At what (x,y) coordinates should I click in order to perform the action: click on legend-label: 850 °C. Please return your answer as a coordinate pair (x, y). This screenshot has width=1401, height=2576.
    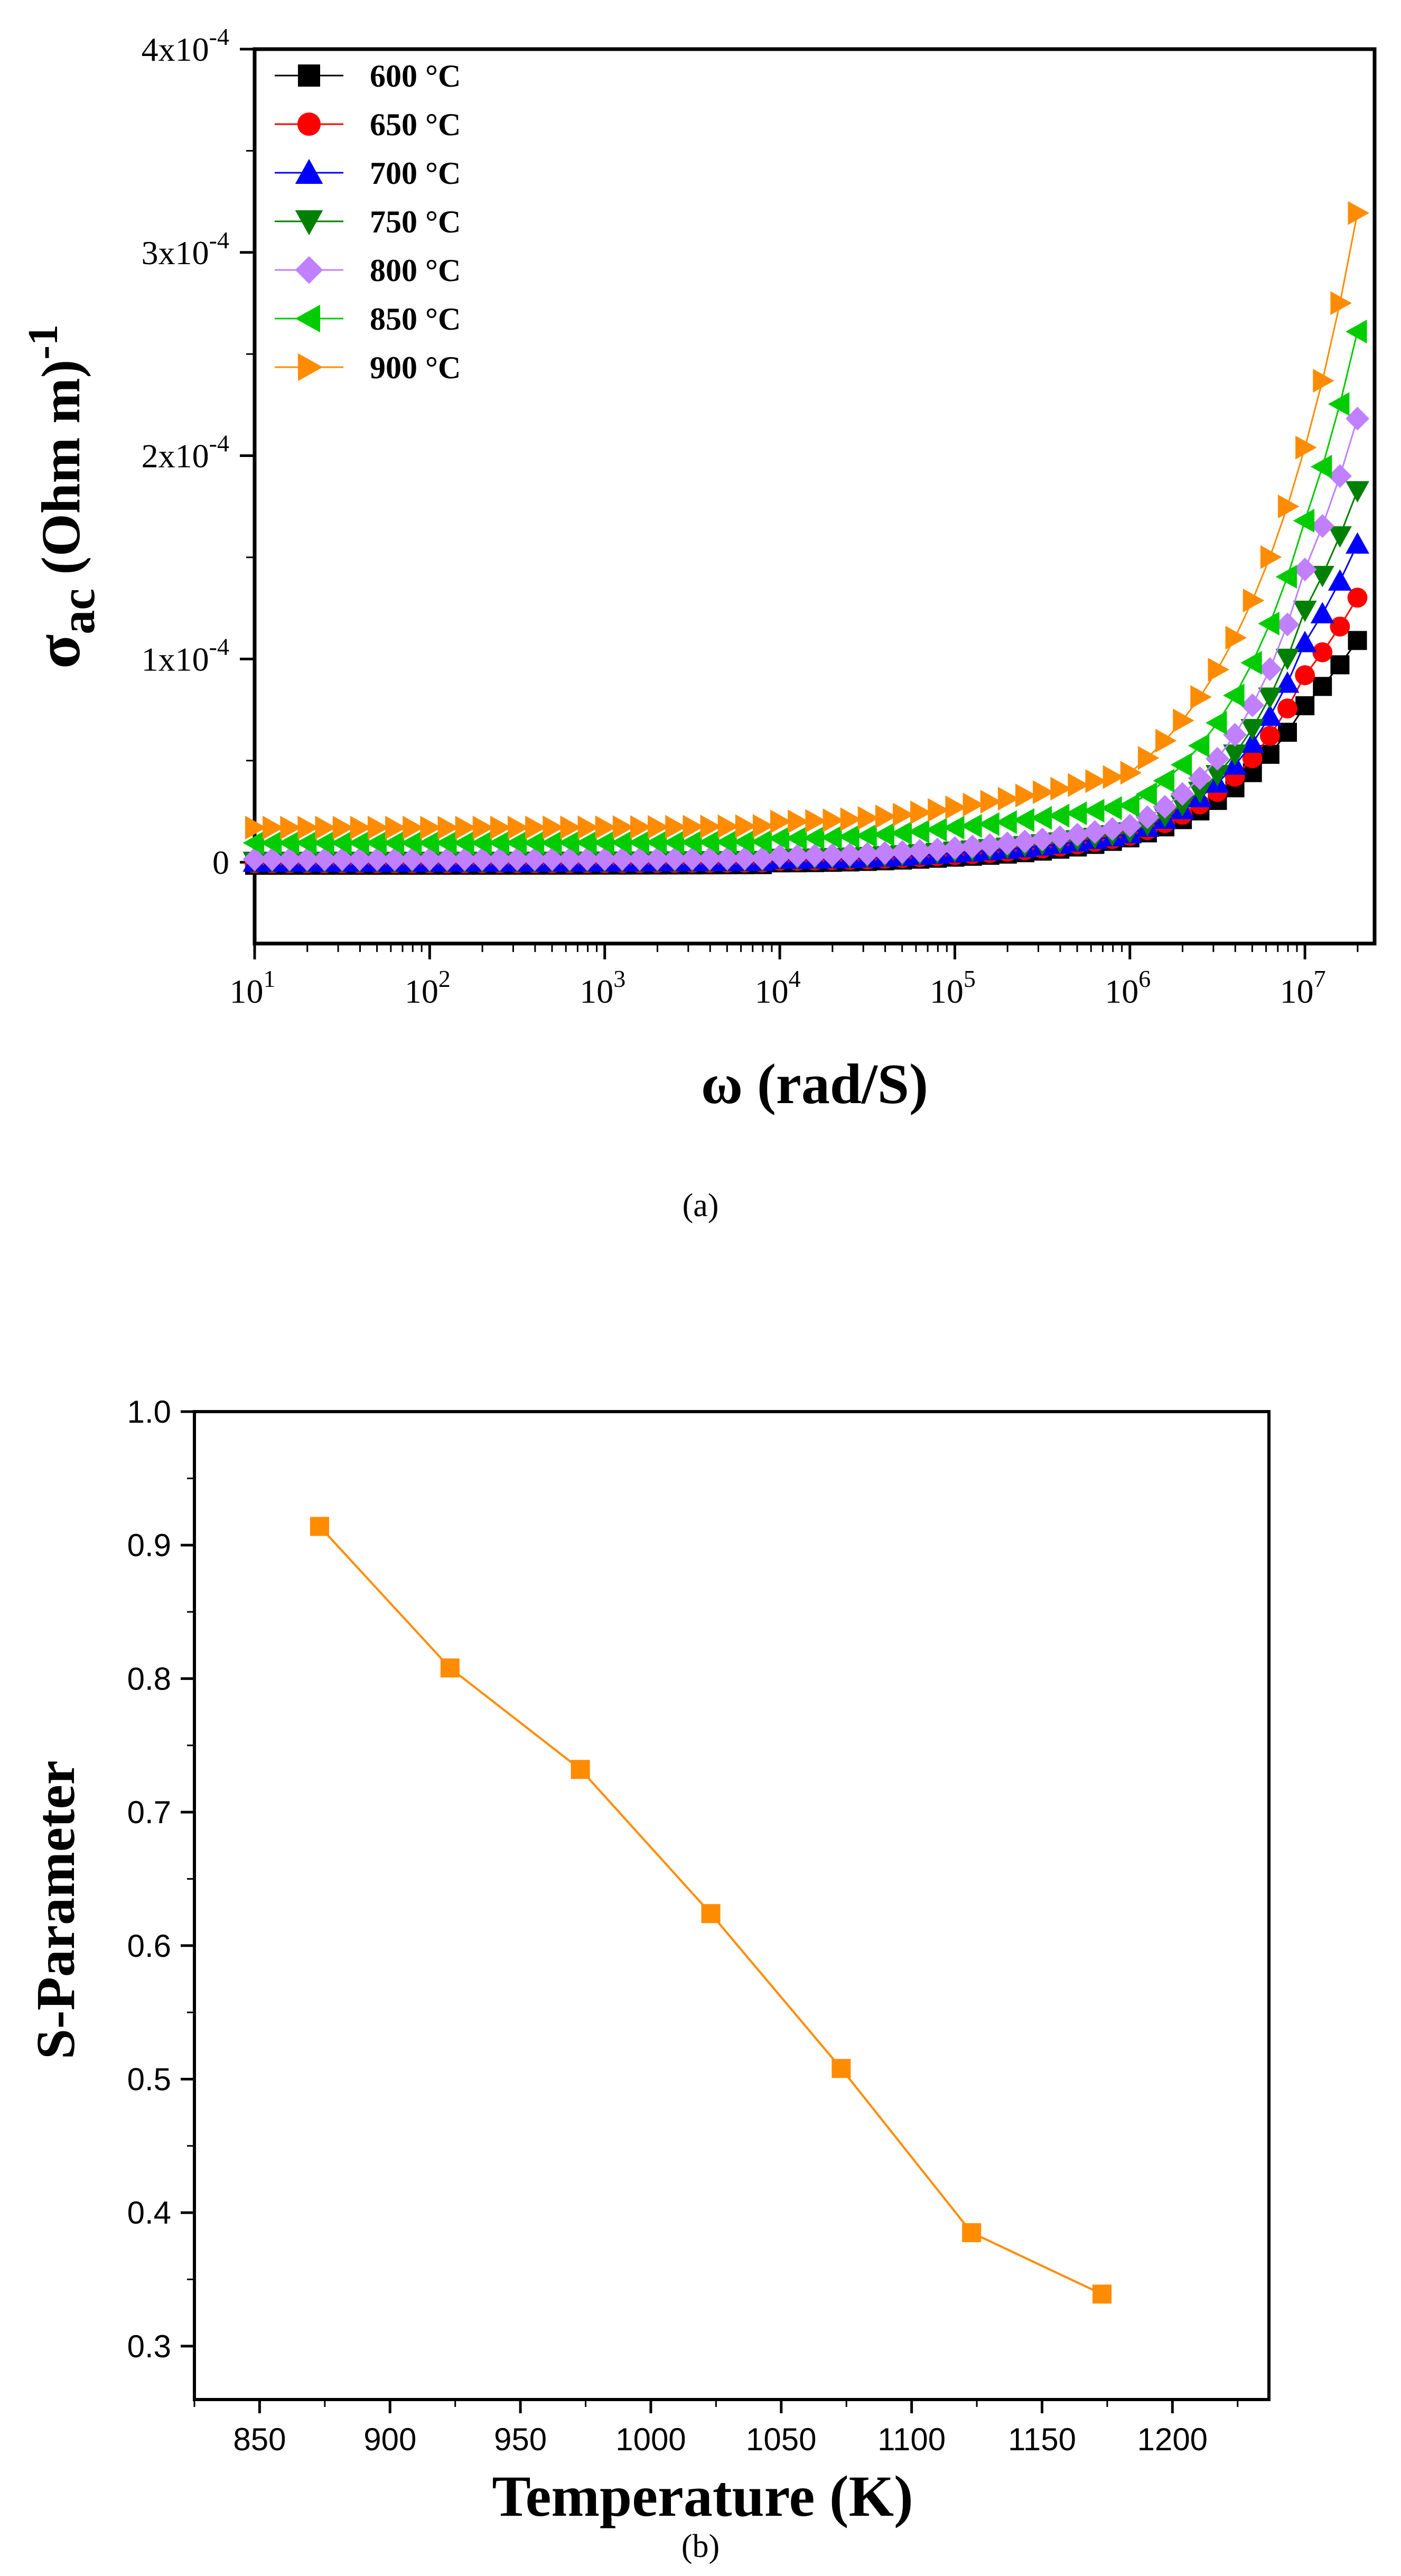
    Looking at the image, I should click on (416, 319).